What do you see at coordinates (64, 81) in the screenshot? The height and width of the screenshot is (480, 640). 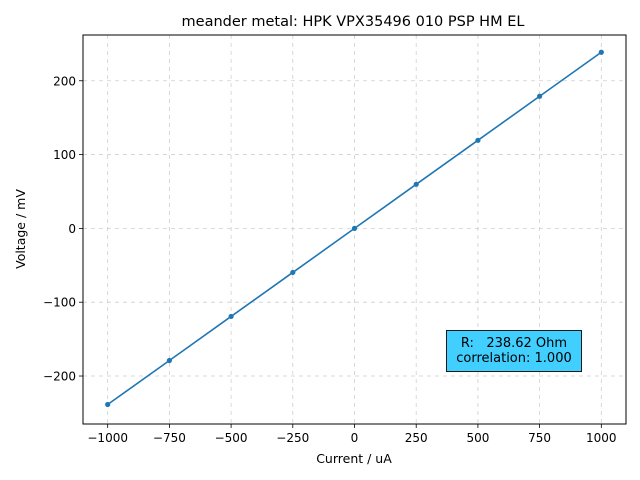 I see `y-tick-label: 200` at bounding box center [64, 81].